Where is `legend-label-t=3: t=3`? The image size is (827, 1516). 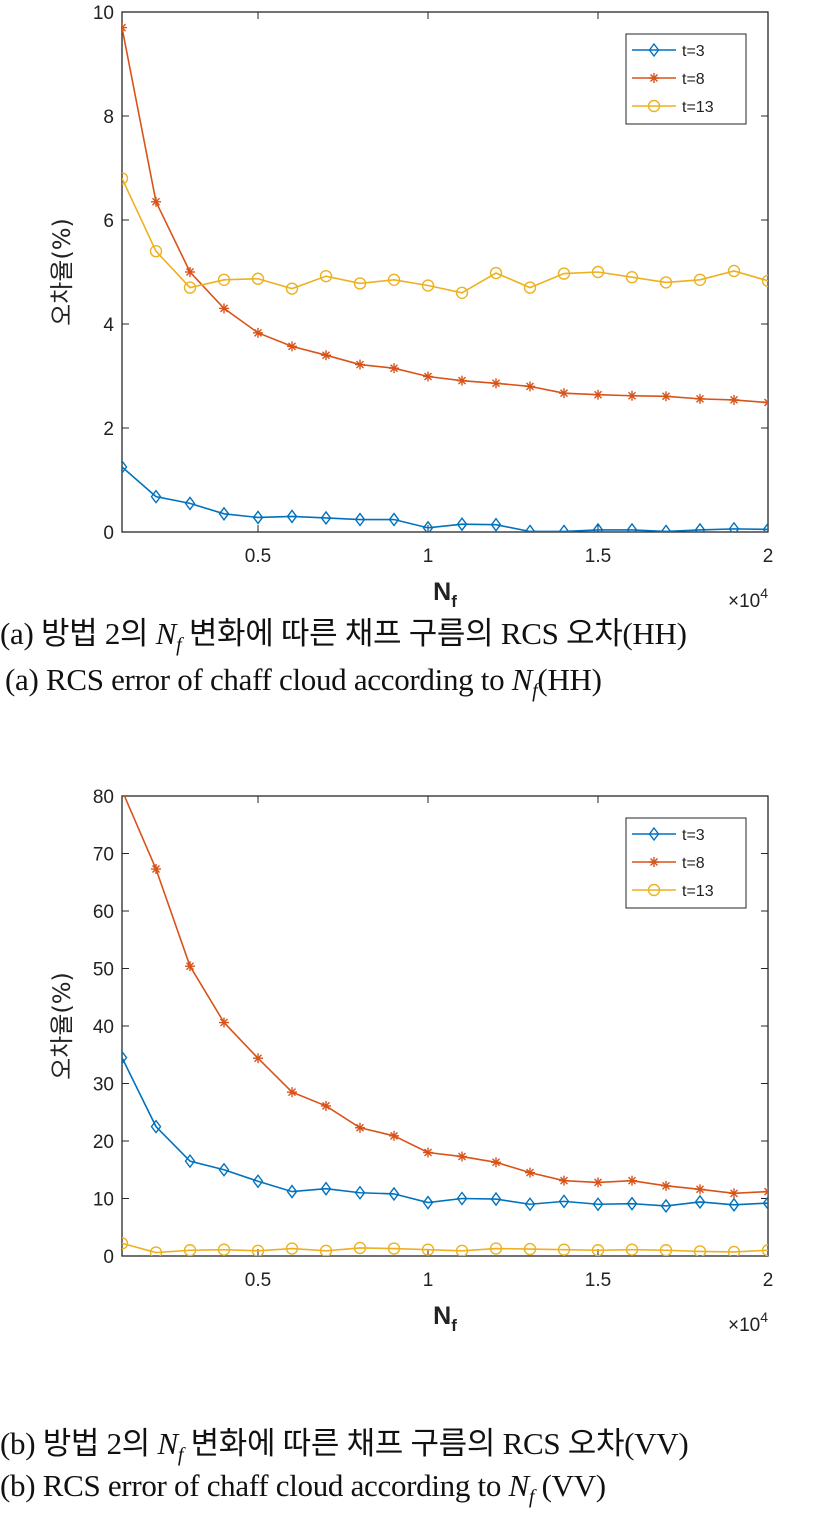 legend-label-t=3: t=3 is located at coordinates (693, 835).